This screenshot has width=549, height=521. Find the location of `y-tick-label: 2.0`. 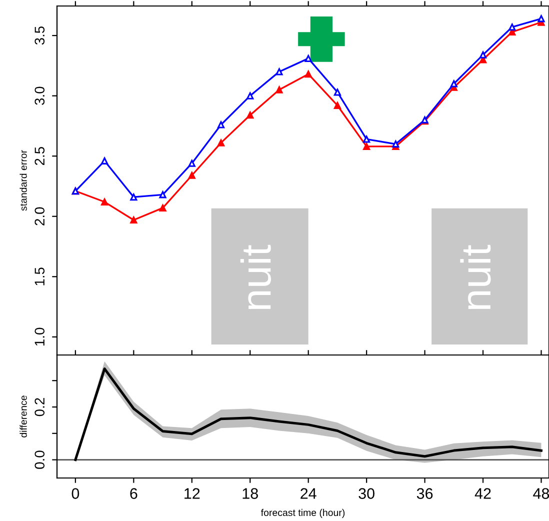

y-tick-label: 2.0 is located at coordinates (39, 216).